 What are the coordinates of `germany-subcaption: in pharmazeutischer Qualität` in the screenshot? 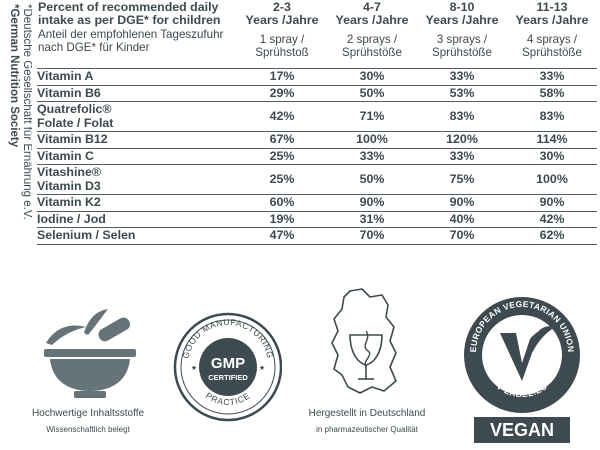 It's located at (367, 429).